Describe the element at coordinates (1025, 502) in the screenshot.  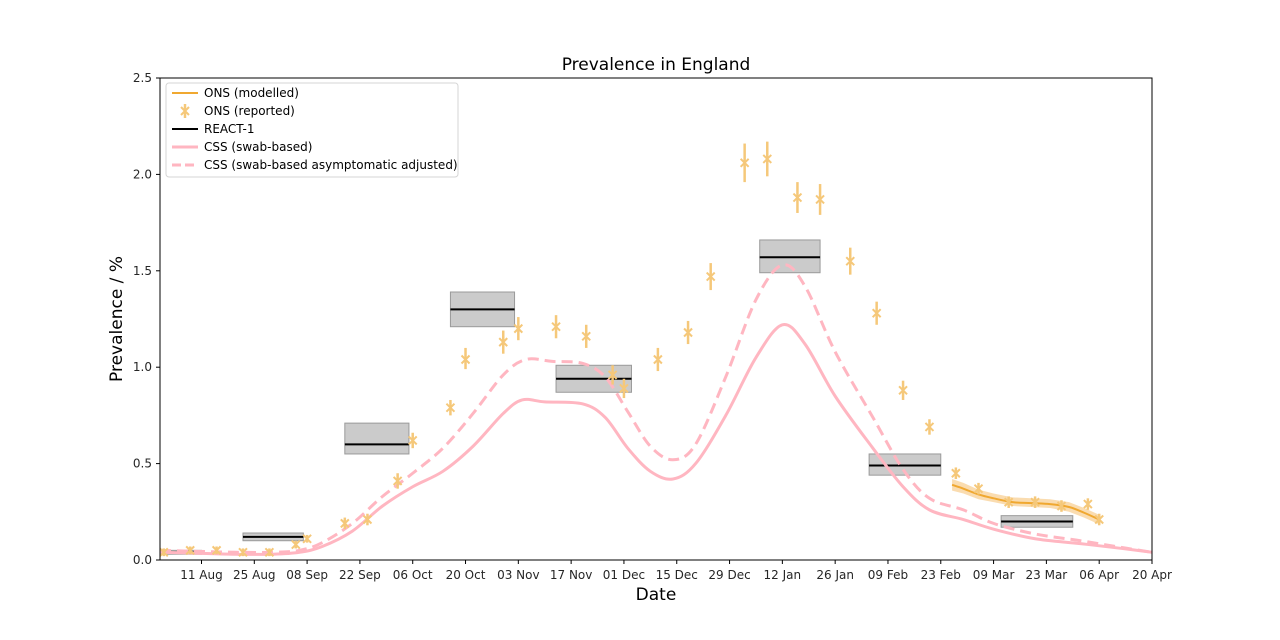
I see `ons-modelled-line` at that location.